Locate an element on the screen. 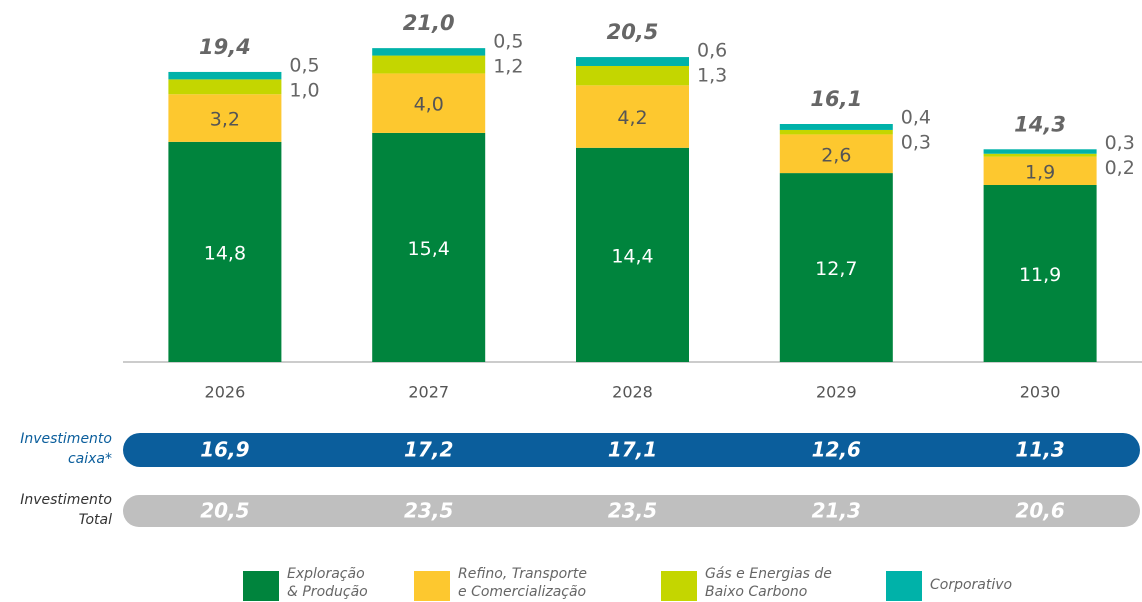 The height and width of the screenshot is (602, 1142). x-tick-label: 2030 is located at coordinates (1040, 392).